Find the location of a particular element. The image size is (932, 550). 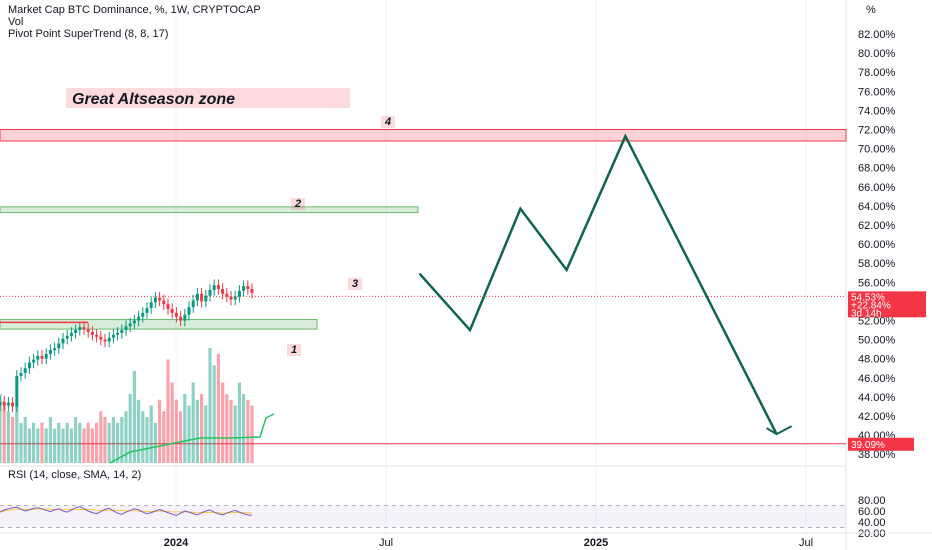

price-tick: 68.00% is located at coordinates (877, 169).